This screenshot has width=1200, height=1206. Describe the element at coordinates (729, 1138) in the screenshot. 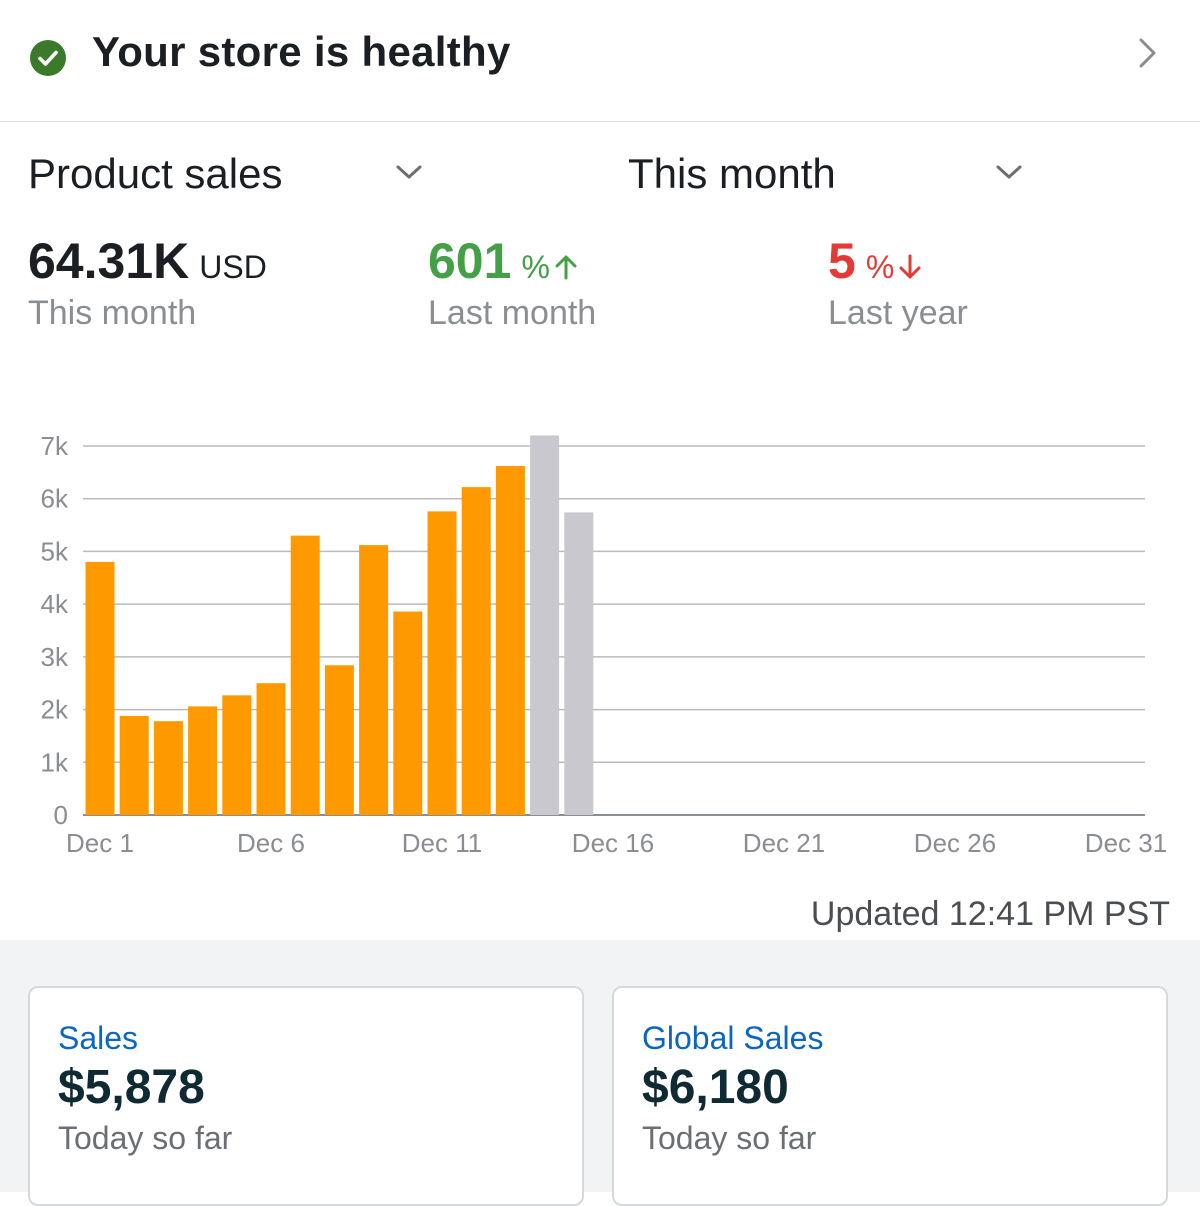

I see `global-sales-card-subtitle: Today so far` at that location.